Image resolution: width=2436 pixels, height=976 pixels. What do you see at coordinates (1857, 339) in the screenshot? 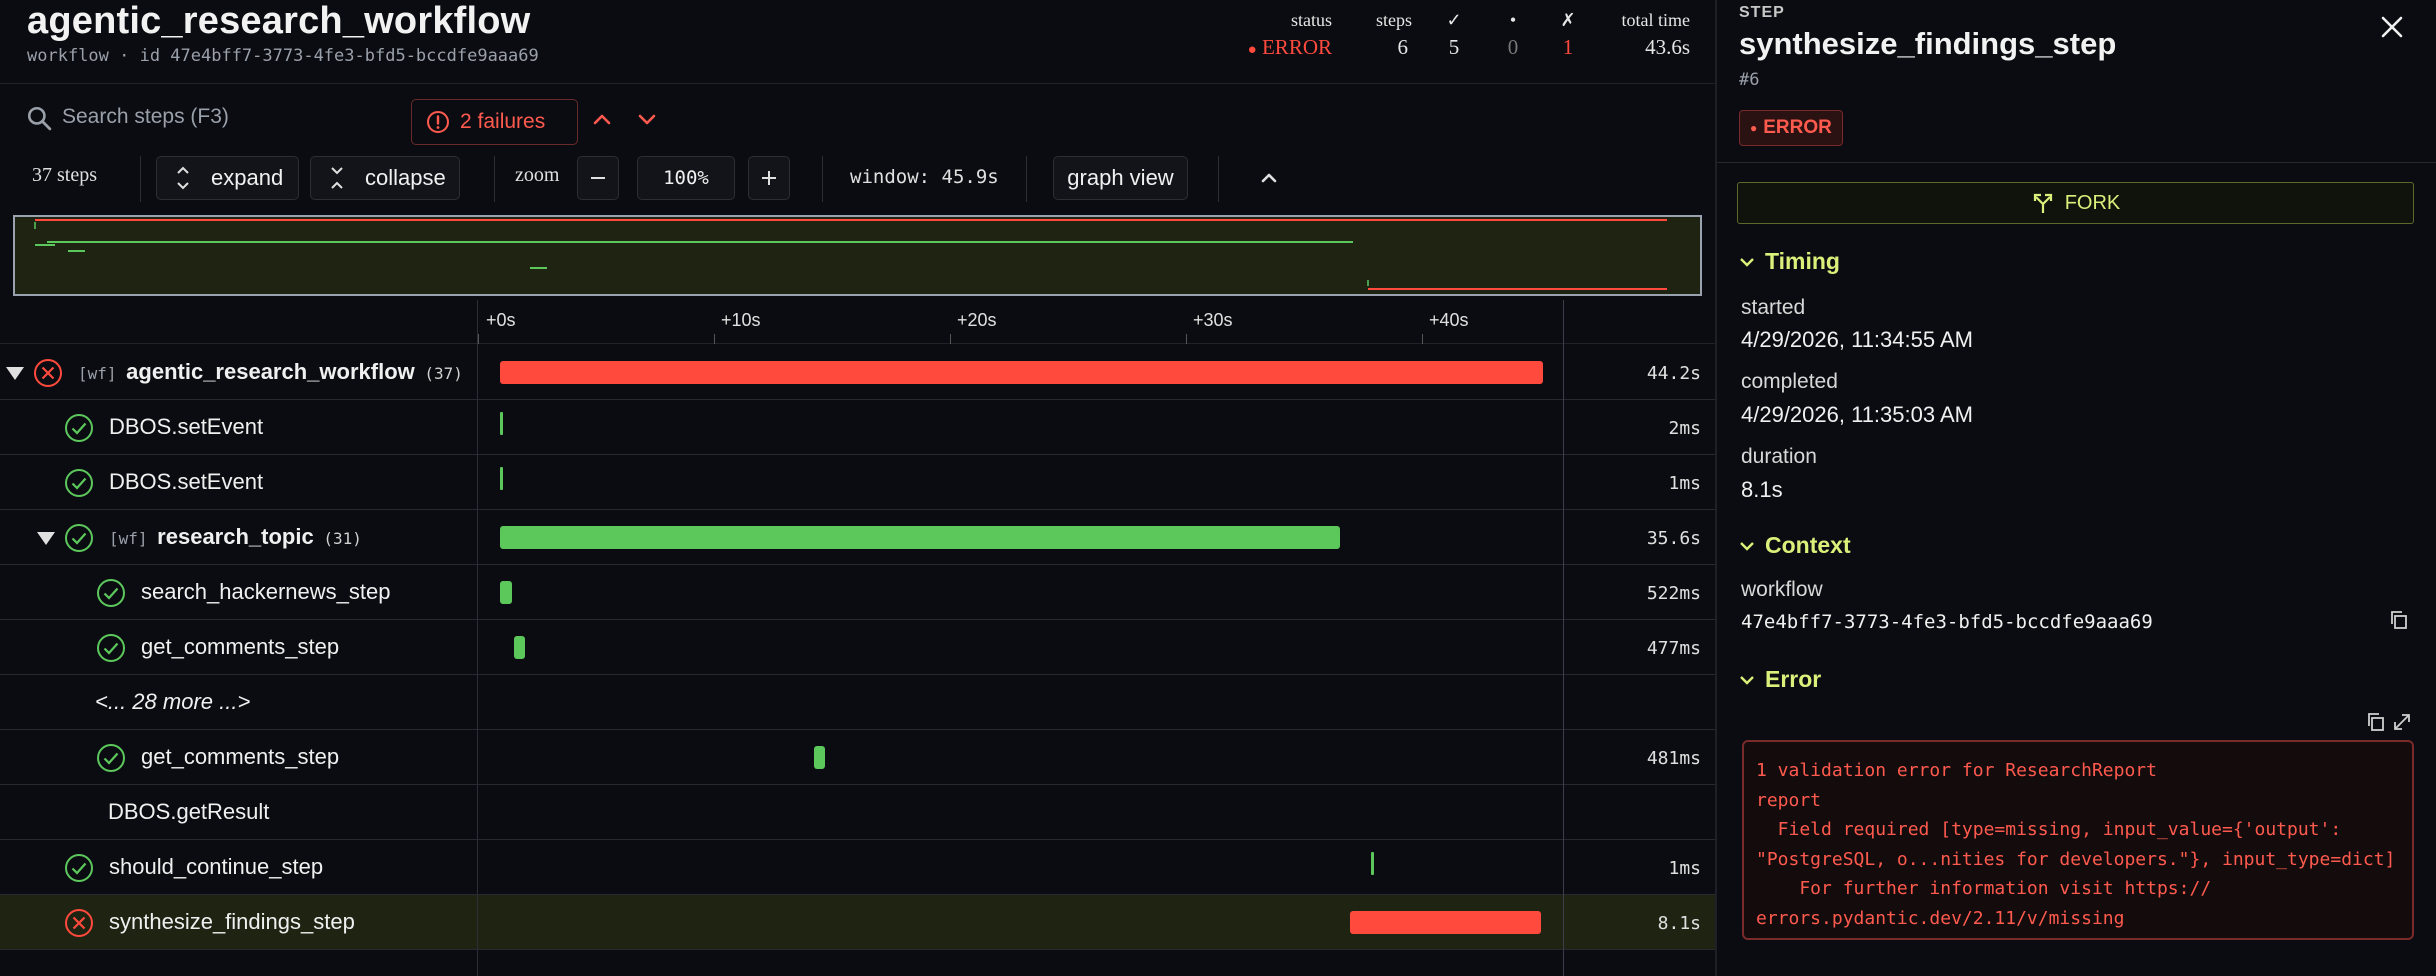
I see `started-value: 4/29/2026, 11:34:55 AM` at bounding box center [1857, 339].